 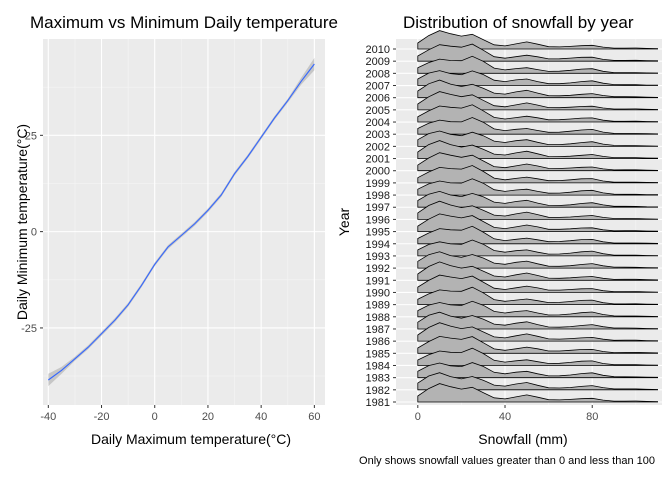 I want to click on right-x-tick-label: 40, so click(x=505, y=417).